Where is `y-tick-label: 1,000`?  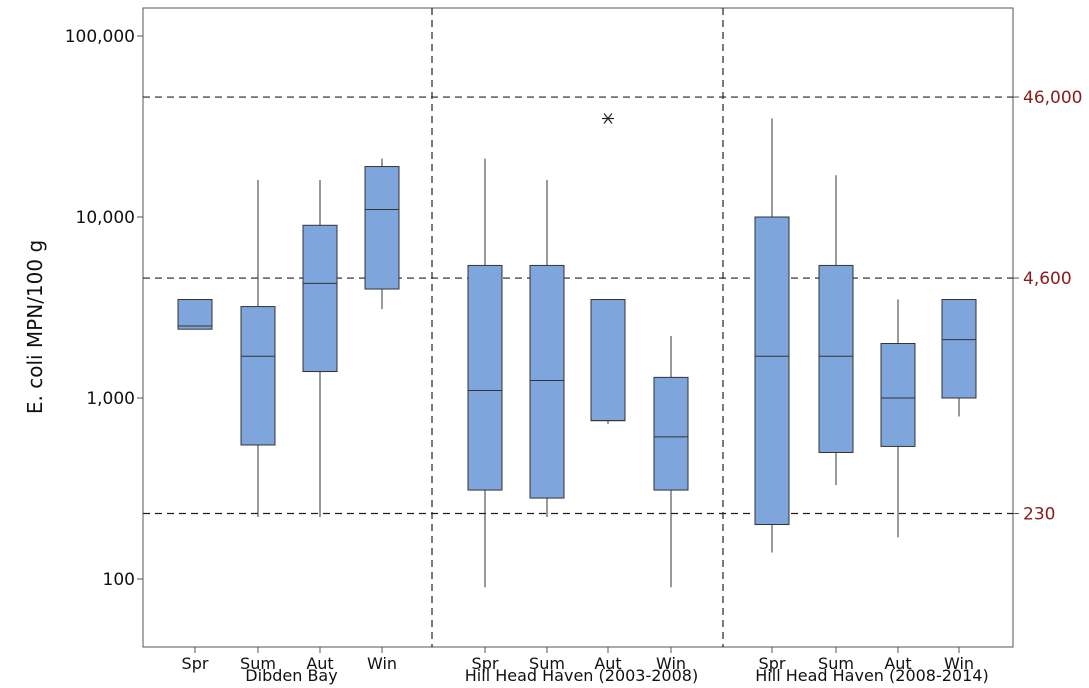
y-tick-label: 1,000 is located at coordinates (110, 399).